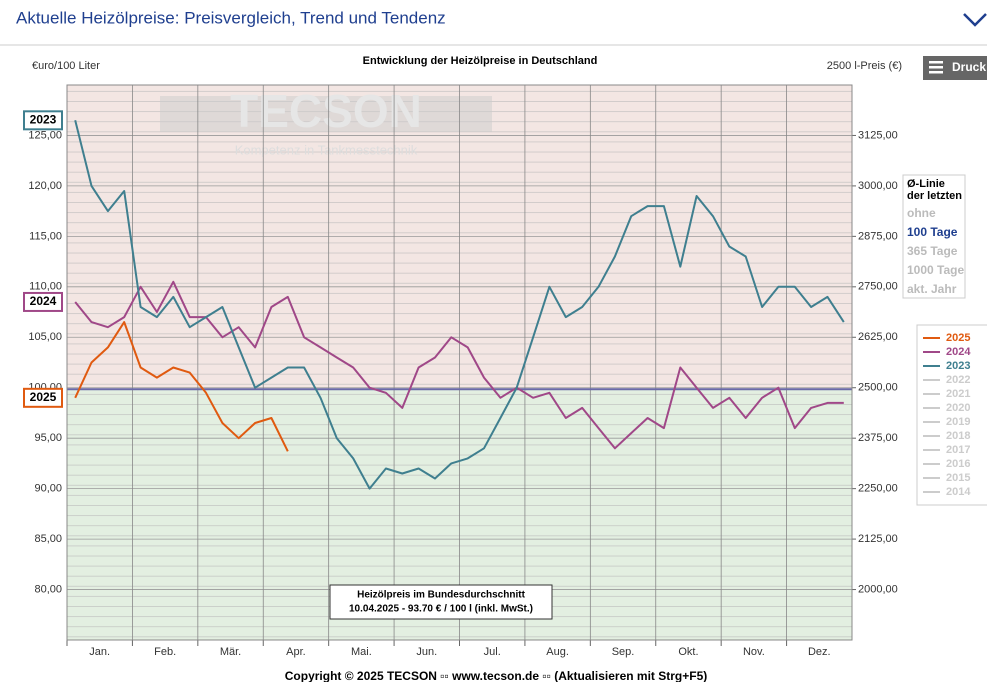  What do you see at coordinates (958, 366) in the screenshot?
I see `legend-label: 2023` at bounding box center [958, 366].